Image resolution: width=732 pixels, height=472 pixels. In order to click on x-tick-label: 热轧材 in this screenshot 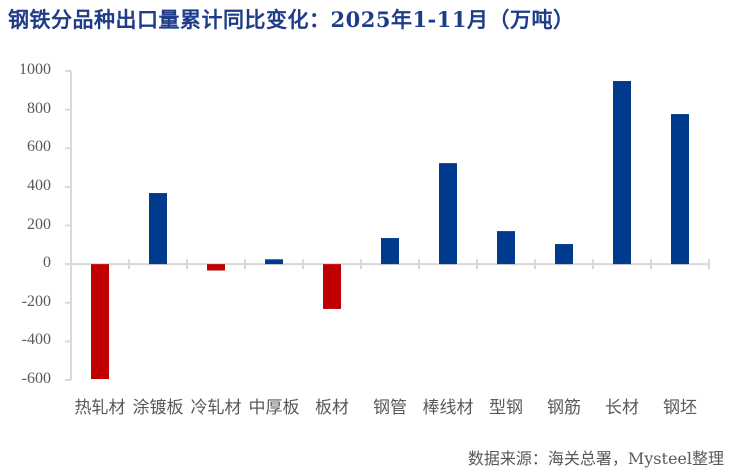, I will do `click(100, 408)`.